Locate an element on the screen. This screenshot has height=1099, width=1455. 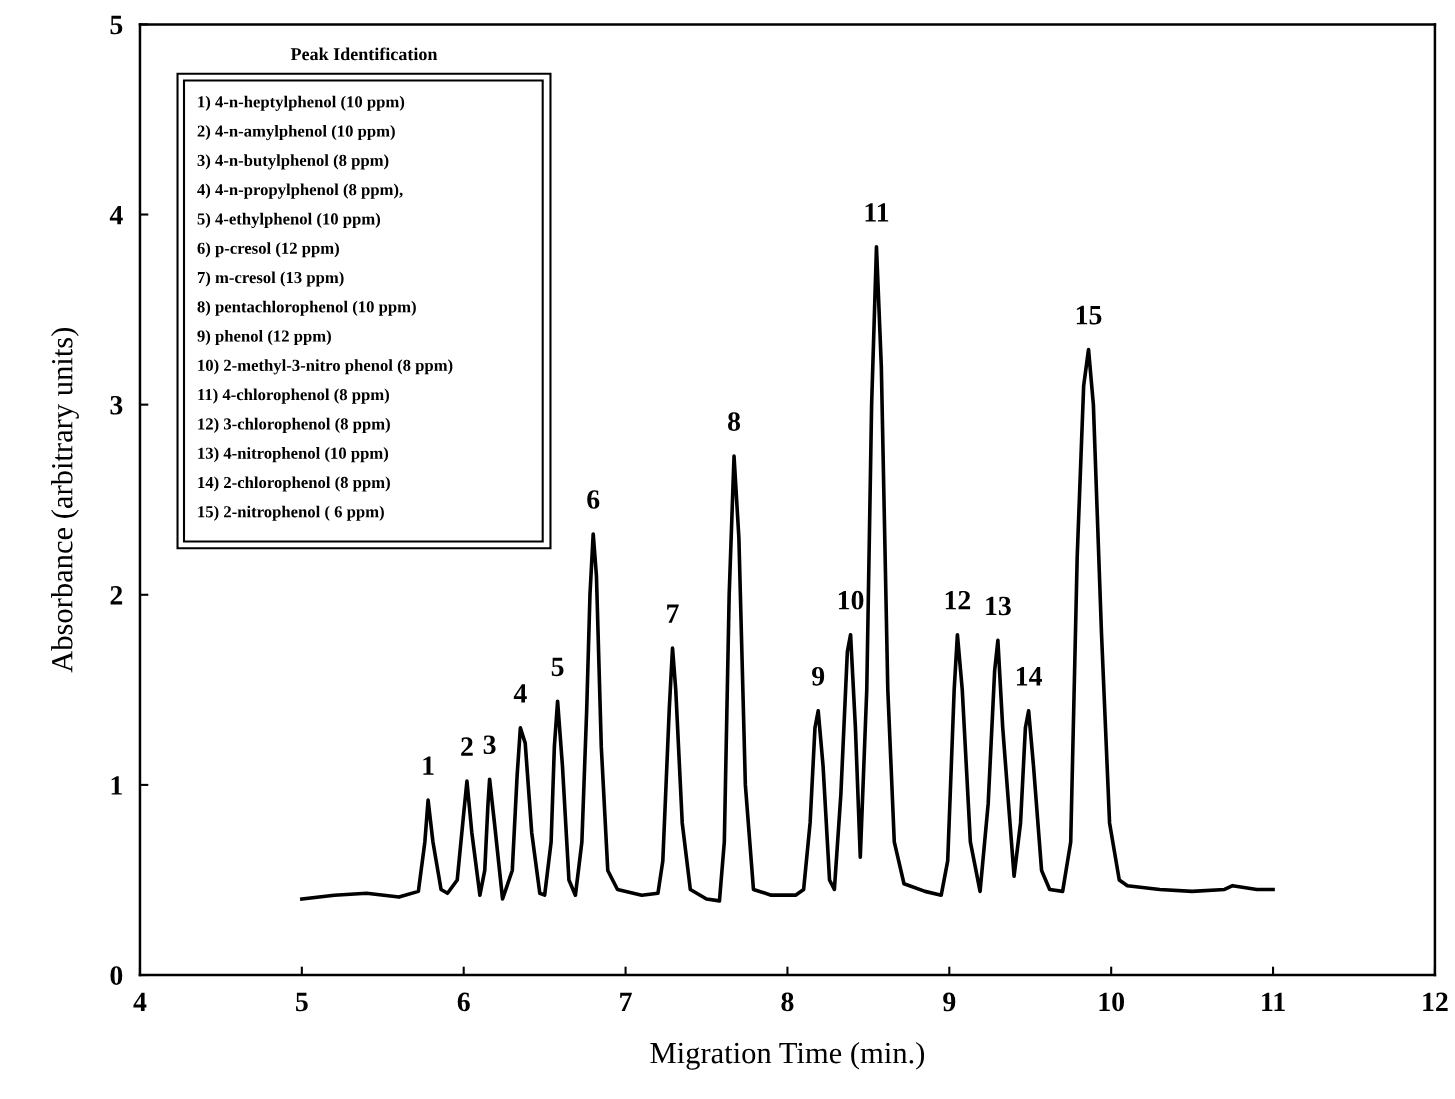
annotation: 15) 2-nitrophenol ( 6 ppm) is located at coordinates (291, 513).